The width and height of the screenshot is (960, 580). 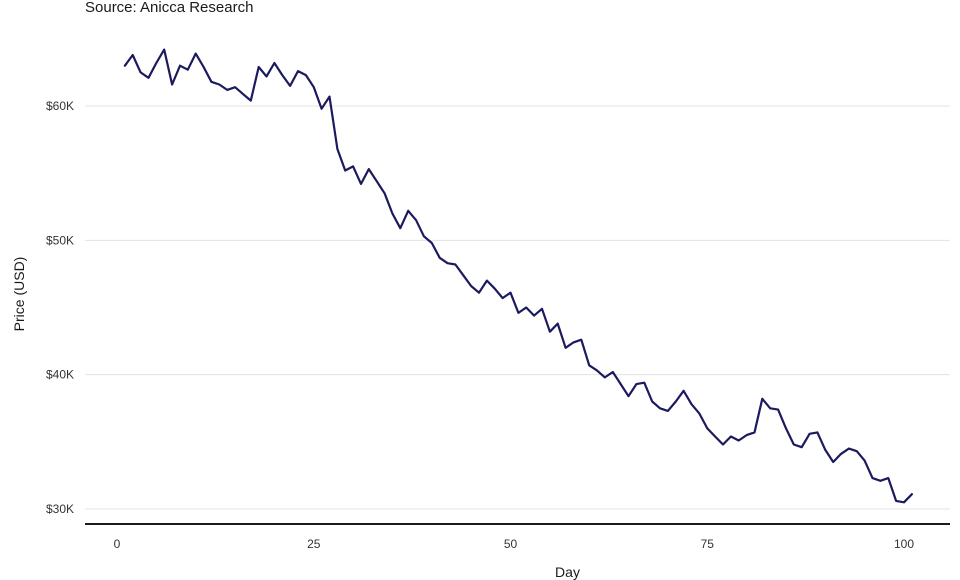 I want to click on y-axis-label: Price (USD), so click(x=19, y=294).